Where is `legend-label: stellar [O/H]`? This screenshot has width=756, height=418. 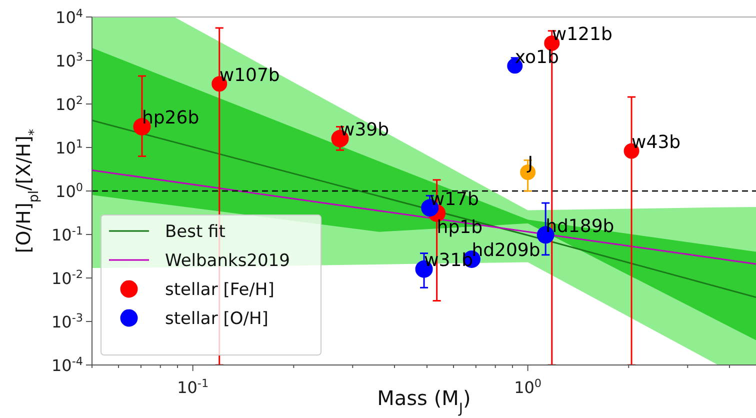
legend-label: stellar [O/H] is located at coordinates (216, 319).